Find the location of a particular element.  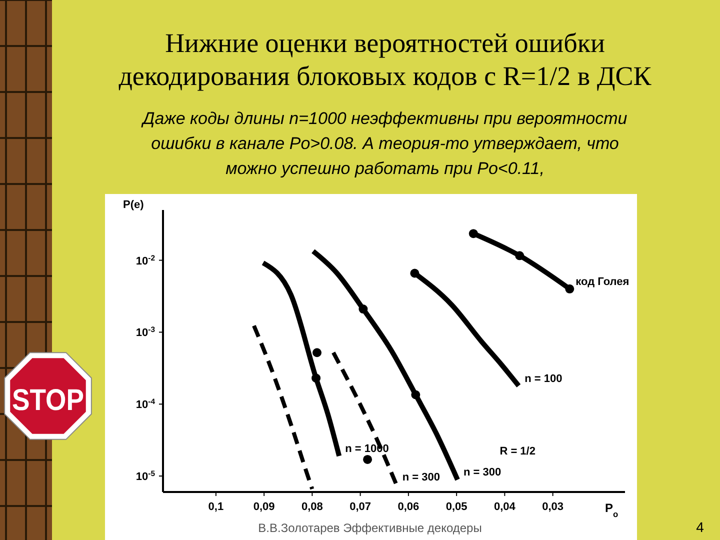

annotation: R = 1/2 is located at coordinates (518, 451).